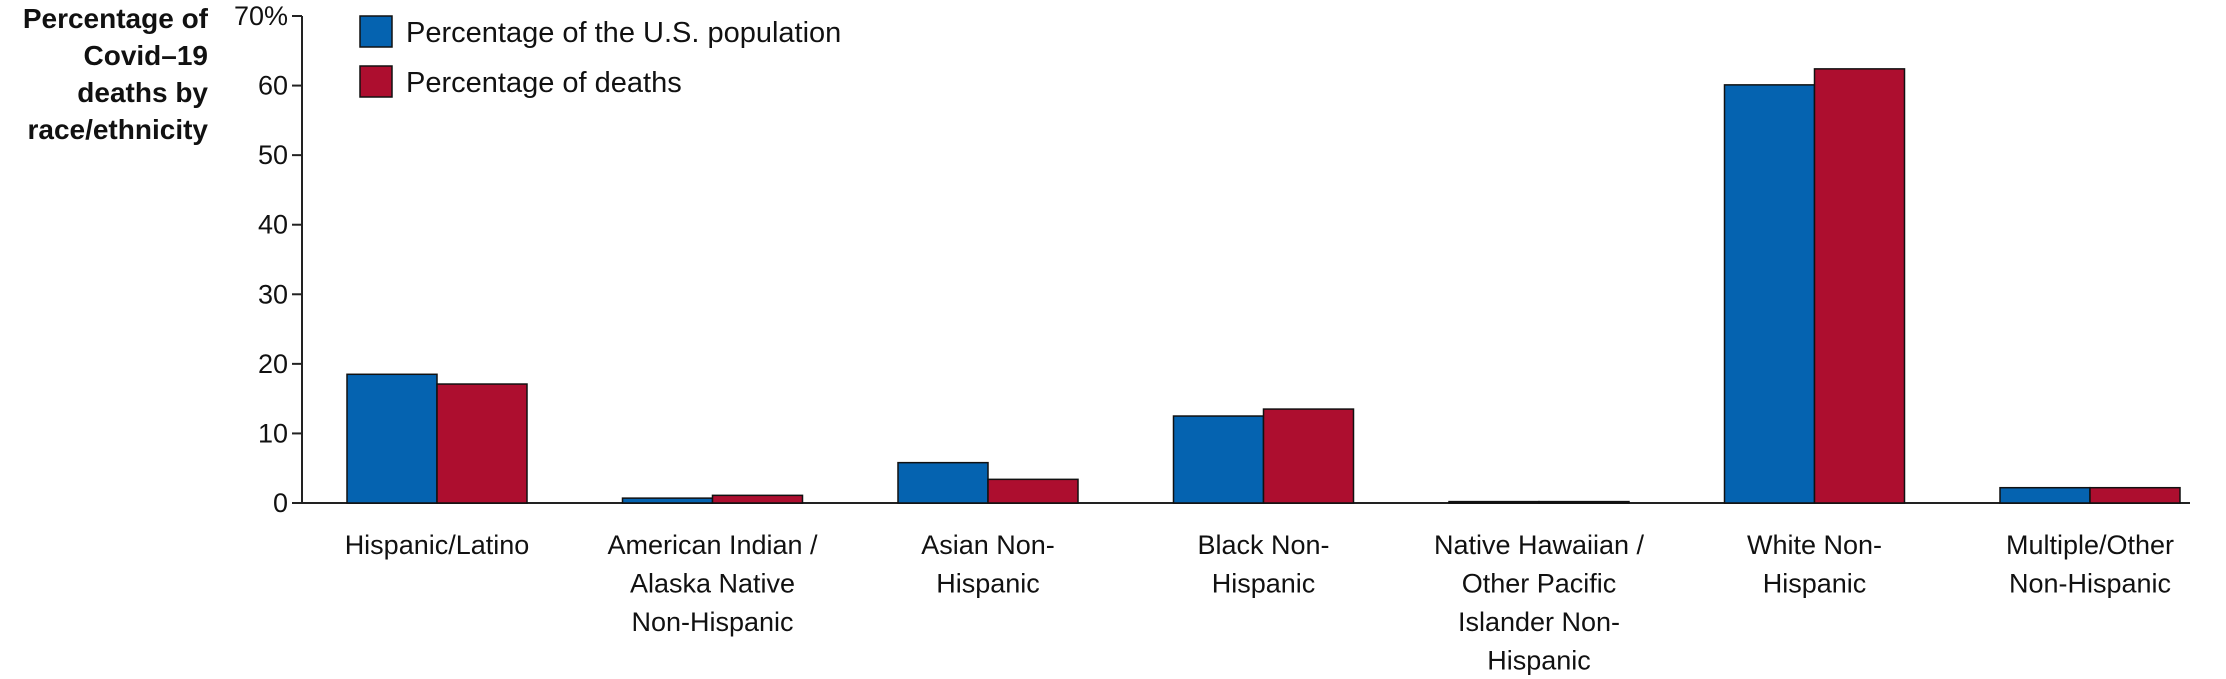  Describe the element at coordinates (2090, 545) in the screenshot. I see `x-category-label: Multiple/Other` at that location.